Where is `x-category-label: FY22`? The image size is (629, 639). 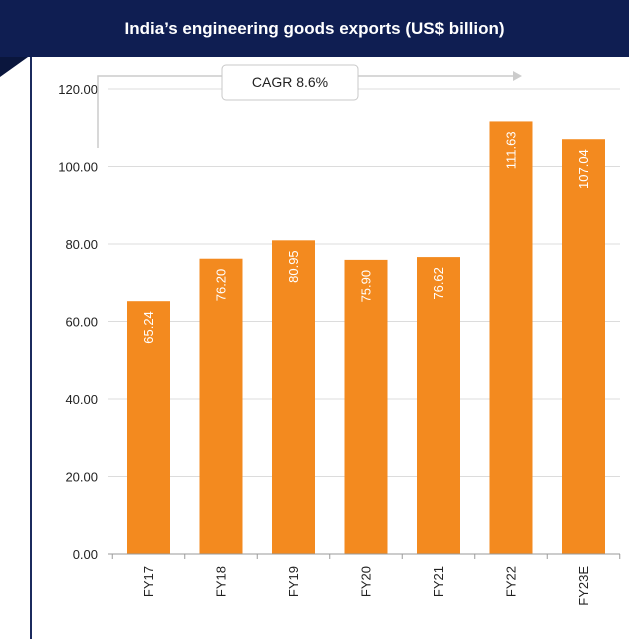 x-category-label: FY22 is located at coordinates (511, 581).